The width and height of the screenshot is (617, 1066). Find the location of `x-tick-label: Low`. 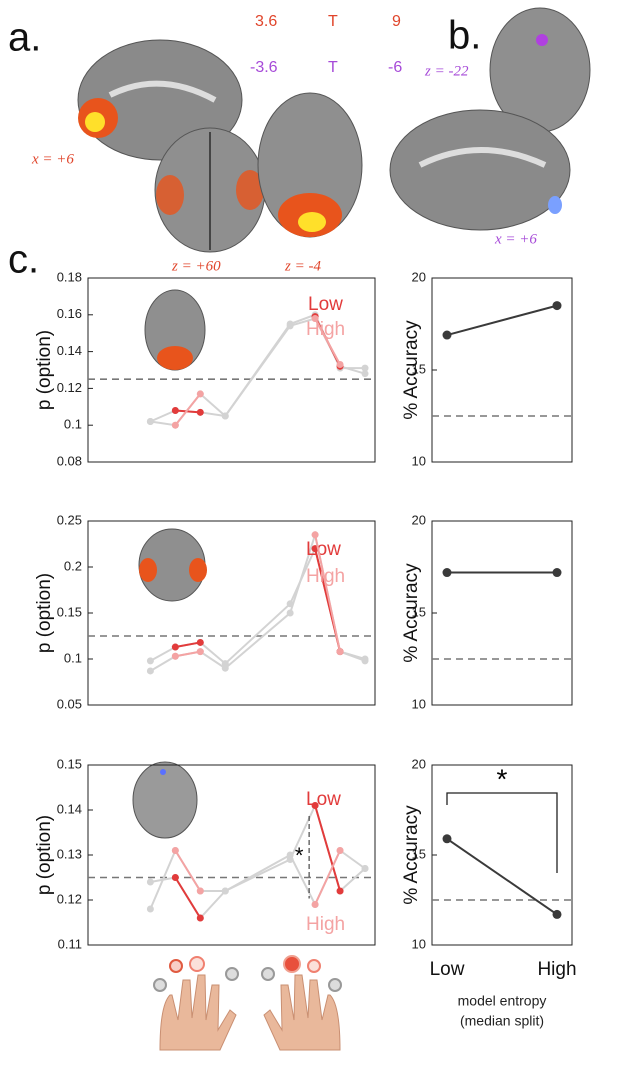

x-tick-label: Low is located at coordinates (447, 969).